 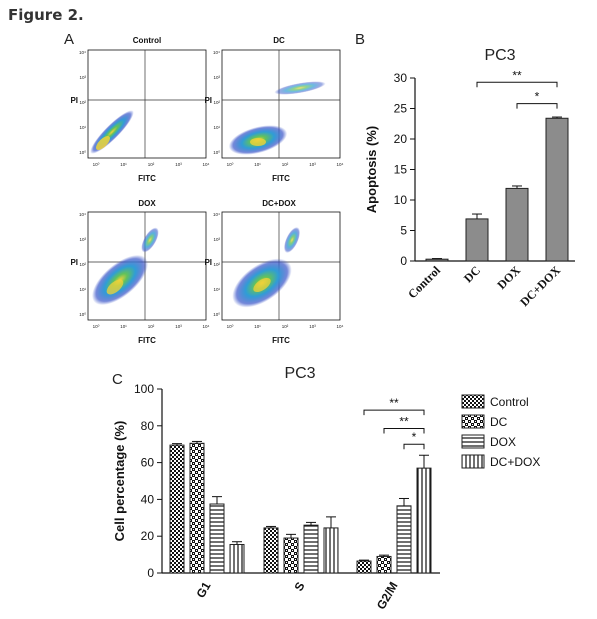 What do you see at coordinates (279, 203) in the screenshot?
I see `flow-plot-title: DC+DOX` at bounding box center [279, 203].